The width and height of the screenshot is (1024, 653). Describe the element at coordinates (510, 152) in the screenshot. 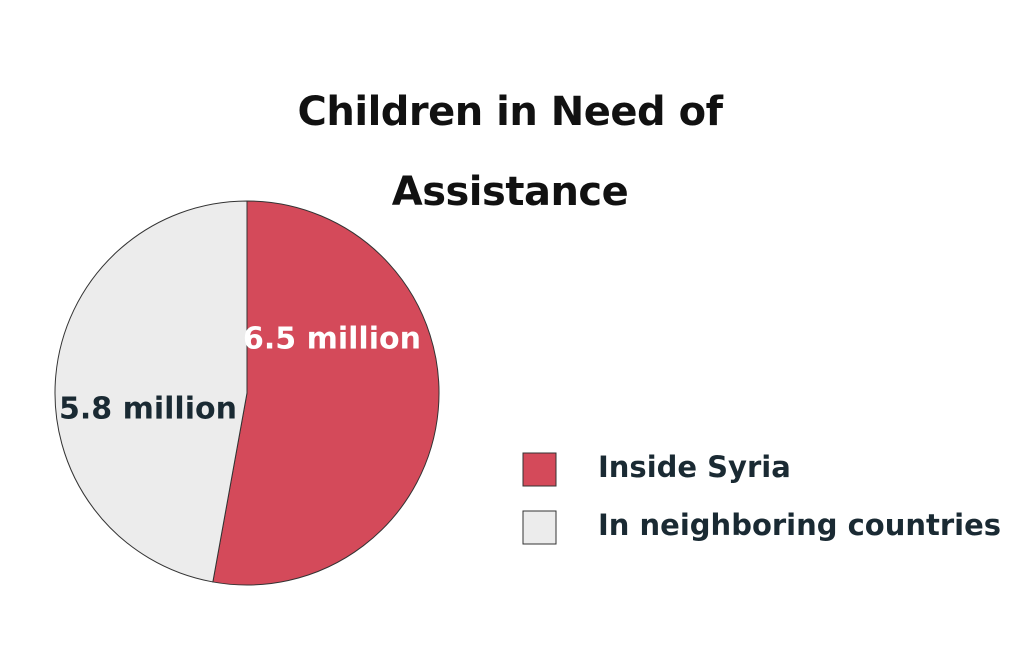

I see `chart-title: Children in Need of Assistance` at that location.